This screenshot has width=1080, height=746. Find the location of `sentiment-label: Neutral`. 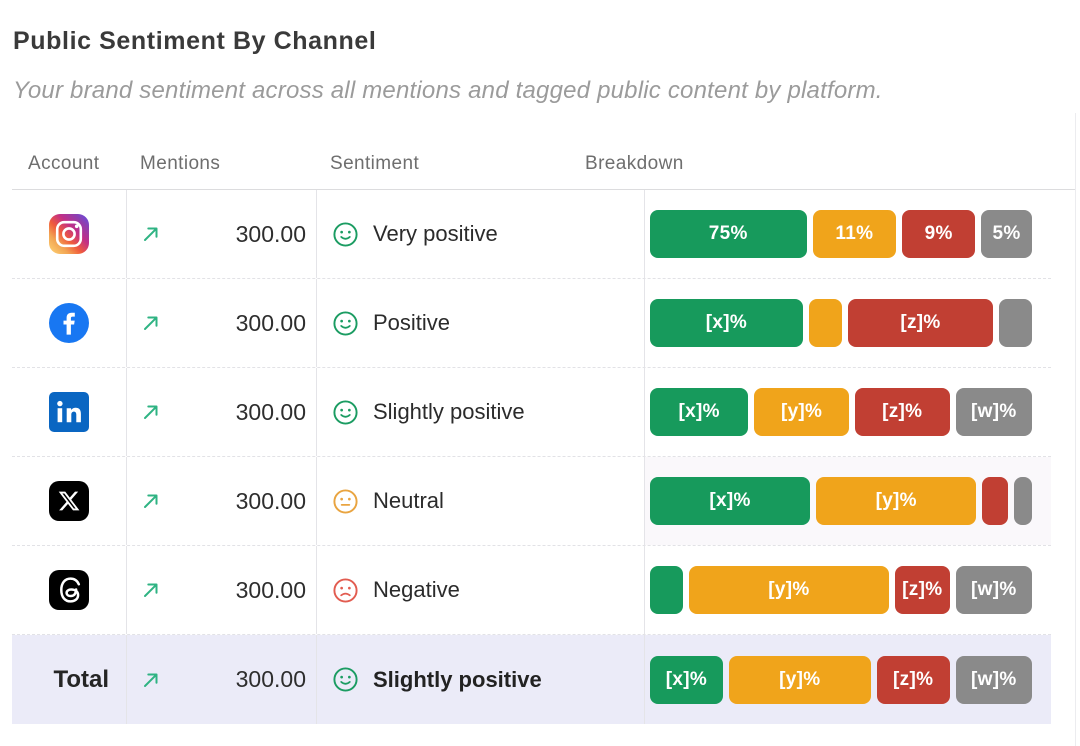

sentiment-label: Neutral is located at coordinates (408, 500).